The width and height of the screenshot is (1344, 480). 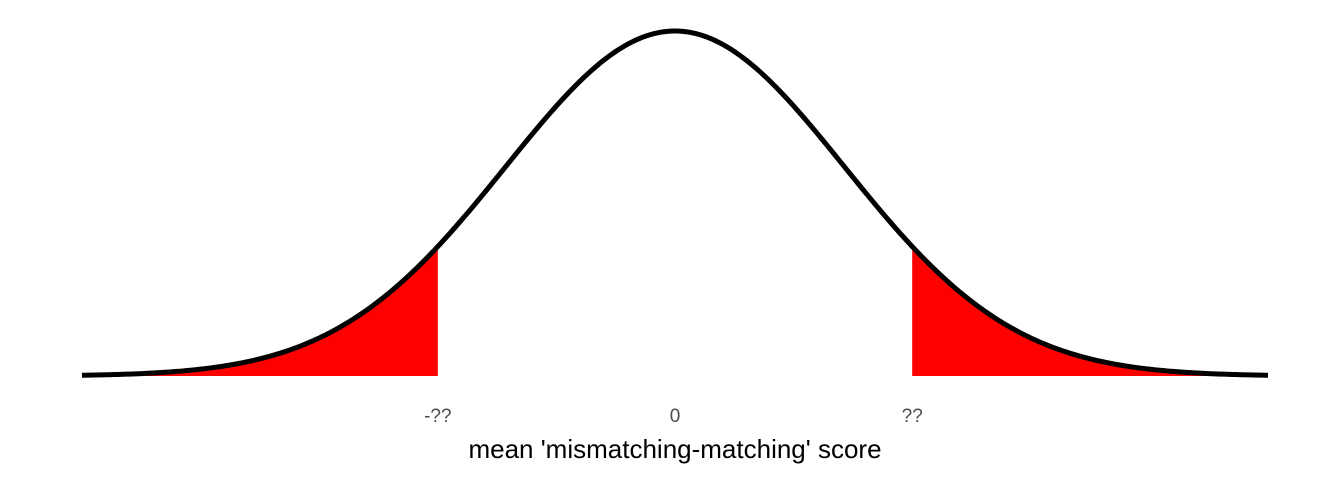 I want to click on right-tail-shade, so click(x=1090, y=311).